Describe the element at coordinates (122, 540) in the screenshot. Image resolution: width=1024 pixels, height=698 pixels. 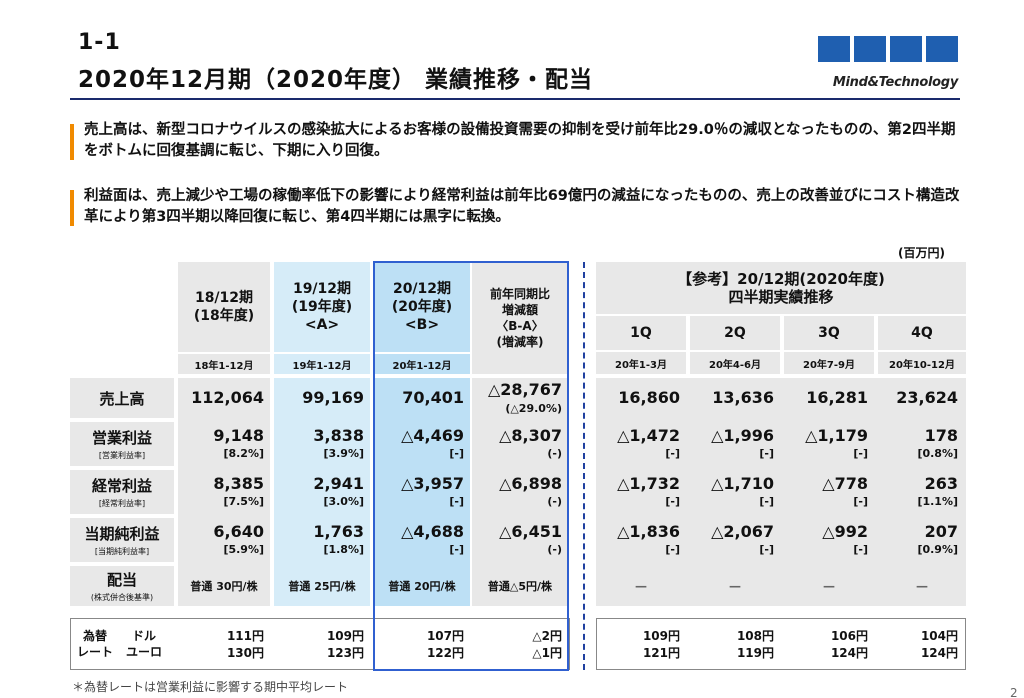
I see `row-label-net-income: 当期純利益 [当期純利益率]` at that location.